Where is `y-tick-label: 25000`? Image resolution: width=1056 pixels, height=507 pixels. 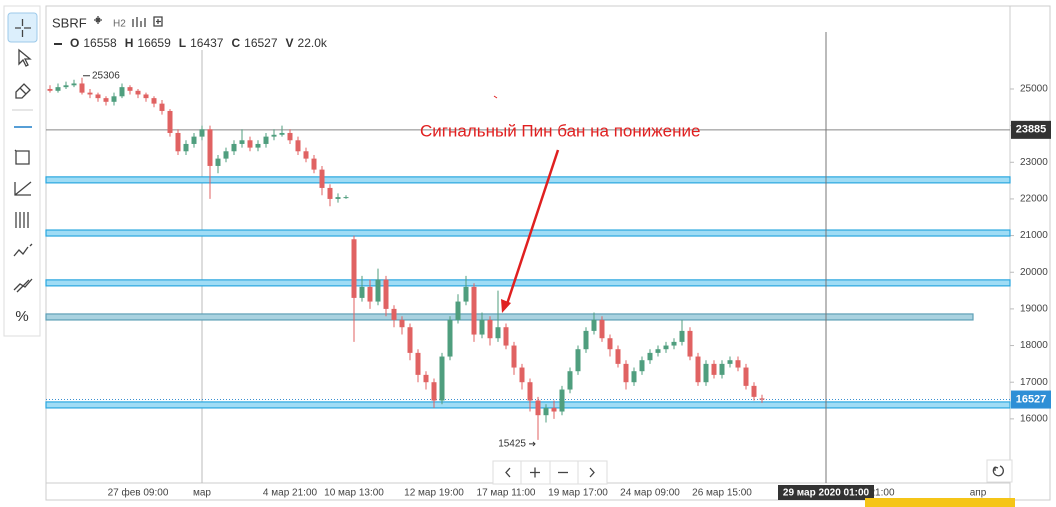 y-tick-label: 25000 is located at coordinates (1034, 89).